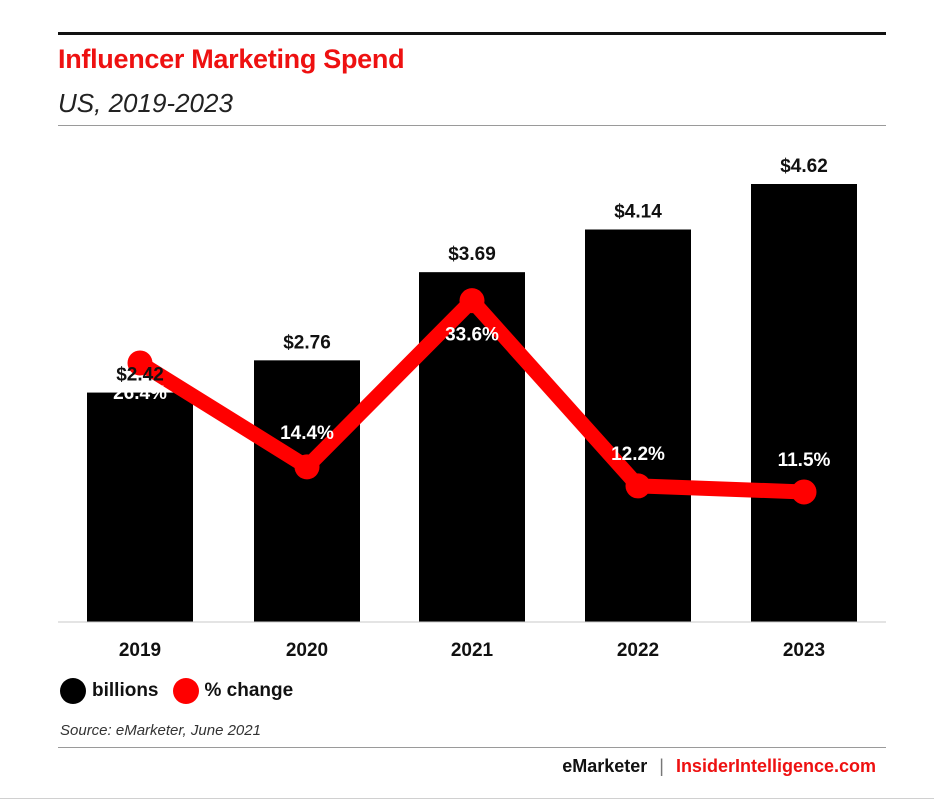 The image size is (934, 810). What do you see at coordinates (638, 454) in the screenshot?
I see `change-label-2022: 12.2%` at bounding box center [638, 454].